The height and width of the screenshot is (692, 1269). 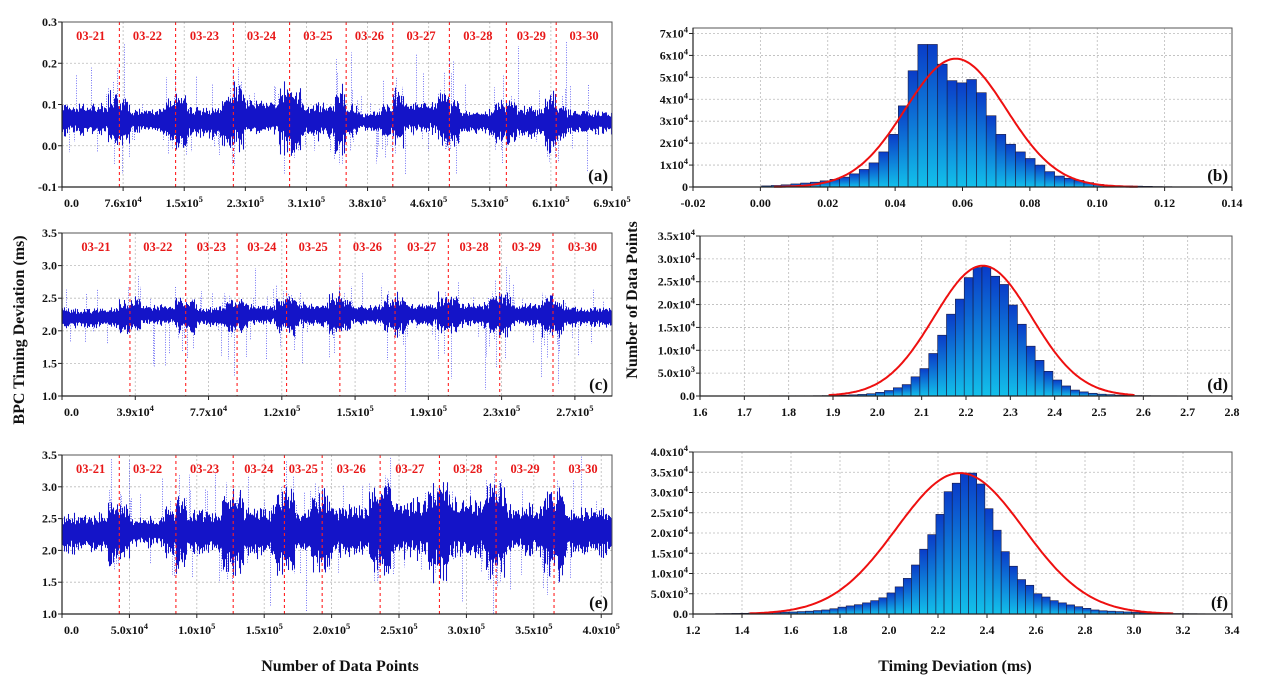 What do you see at coordinates (840, 630) in the screenshot?
I see `x-tick-label: 1.8` at bounding box center [840, 630].